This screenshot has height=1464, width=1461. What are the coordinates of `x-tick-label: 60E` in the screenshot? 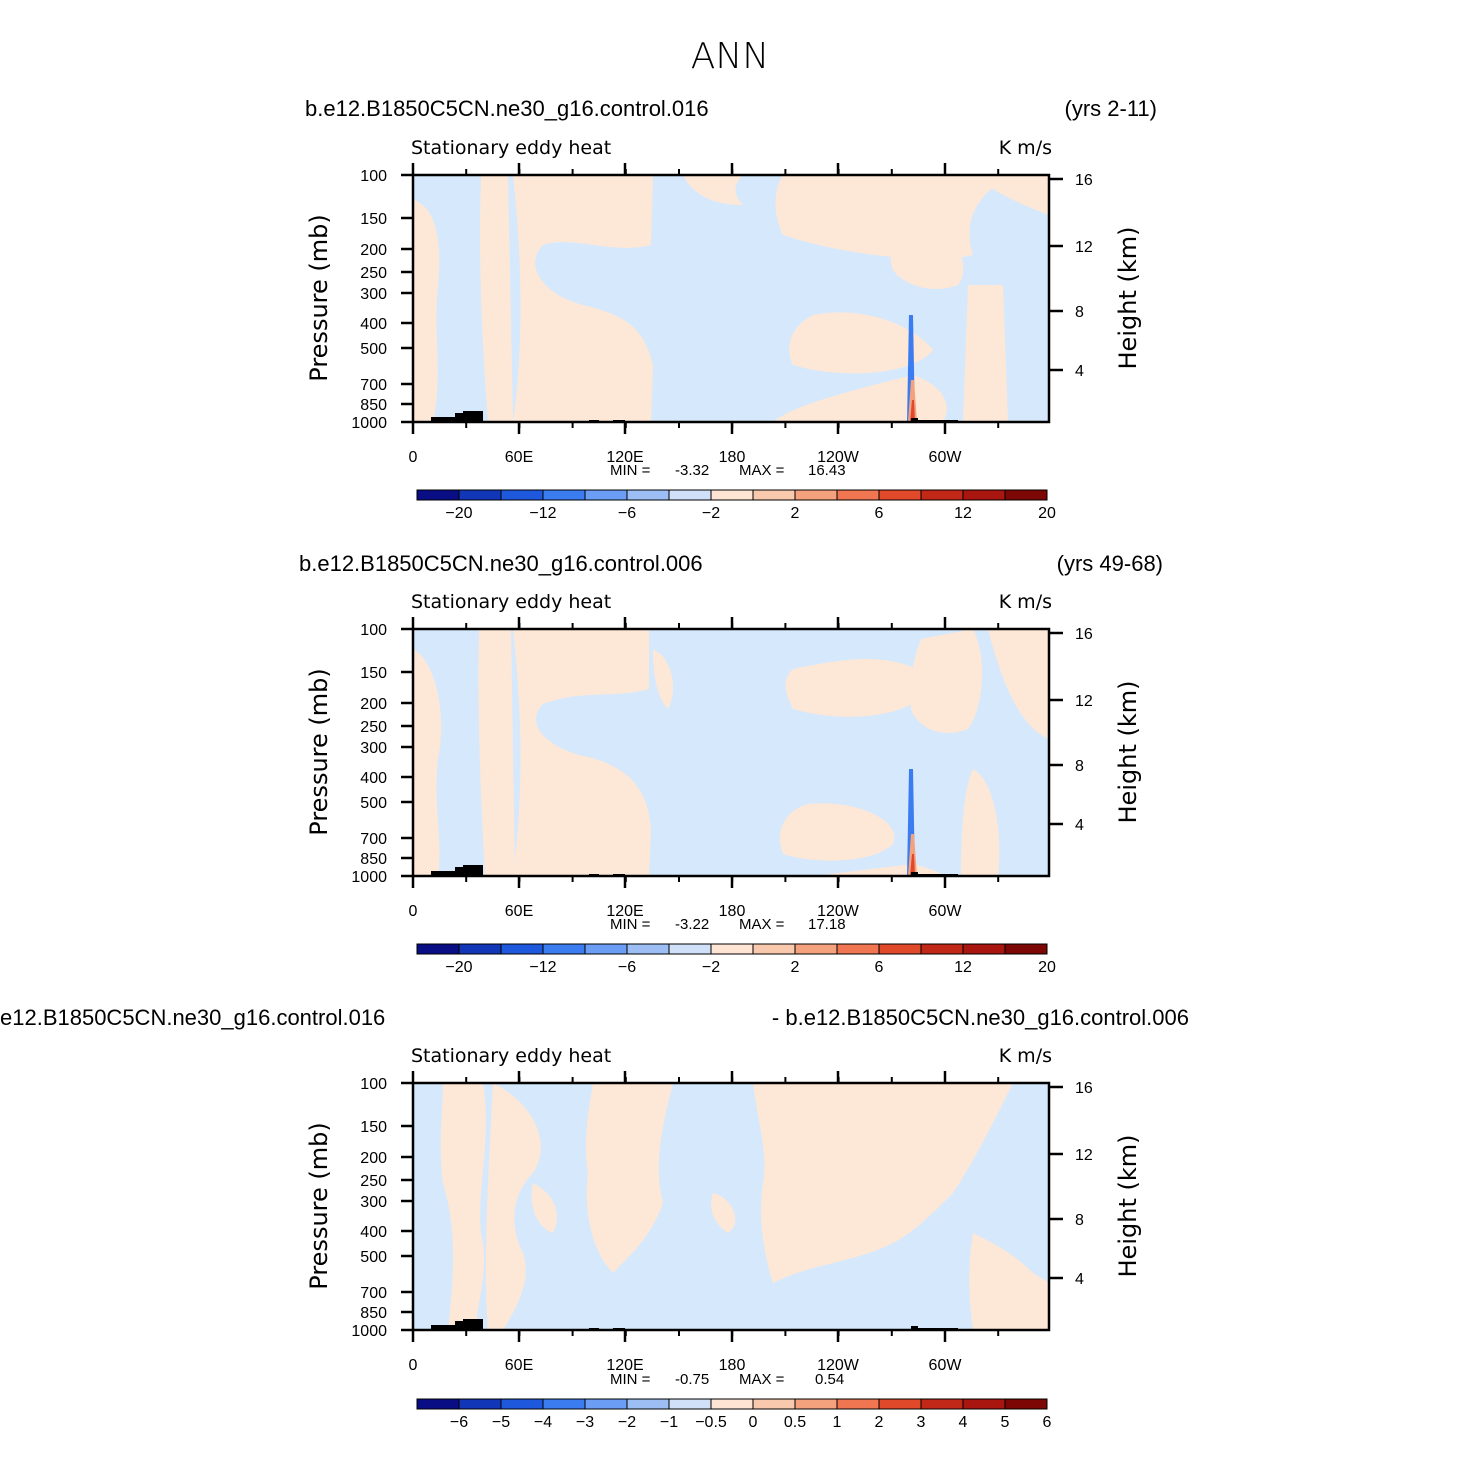 It's located at (519, 457).